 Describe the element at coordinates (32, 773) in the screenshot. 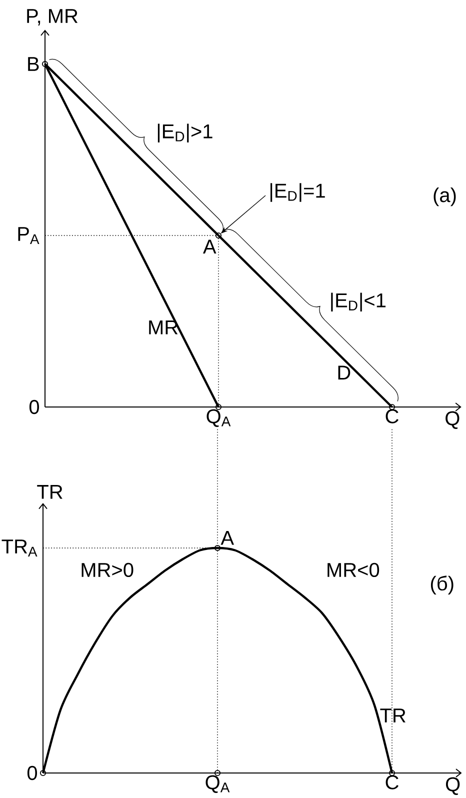

I see `annotation: 0` at that location.